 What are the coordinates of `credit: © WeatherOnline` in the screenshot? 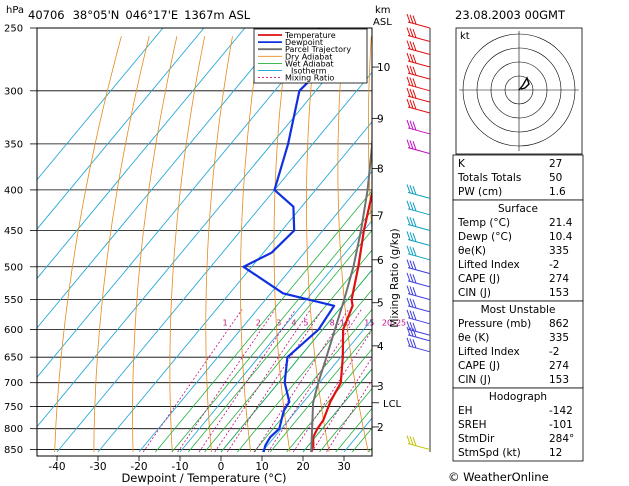 It's located at (498, 477).